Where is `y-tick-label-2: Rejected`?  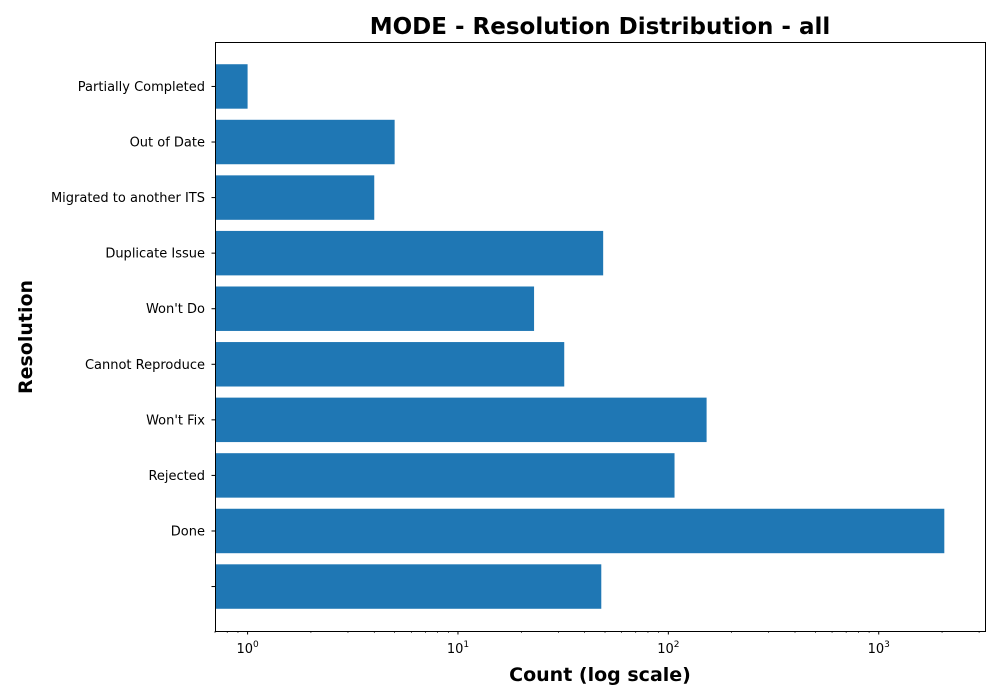 y-tick-label-2: Rejected is located at coordinates (176, 476).